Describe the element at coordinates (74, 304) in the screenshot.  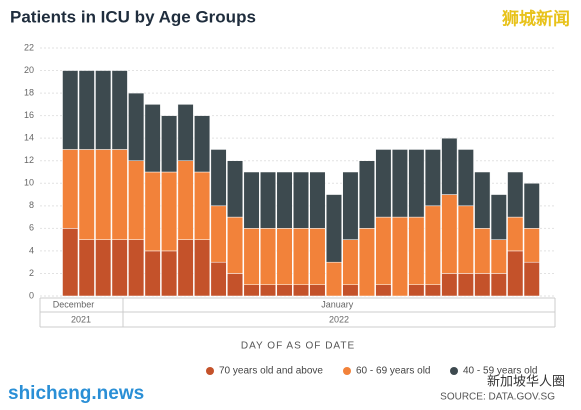
I see `x-tick-label: December` at that location.